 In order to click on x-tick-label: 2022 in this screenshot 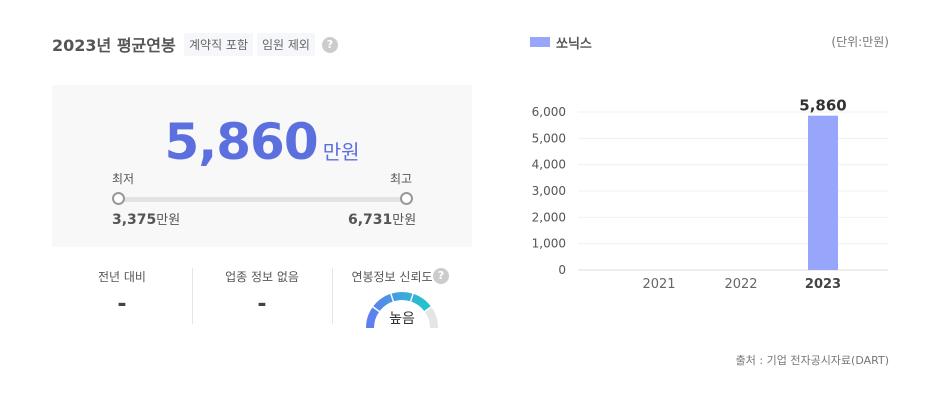, I will do `click(740, 284)`.